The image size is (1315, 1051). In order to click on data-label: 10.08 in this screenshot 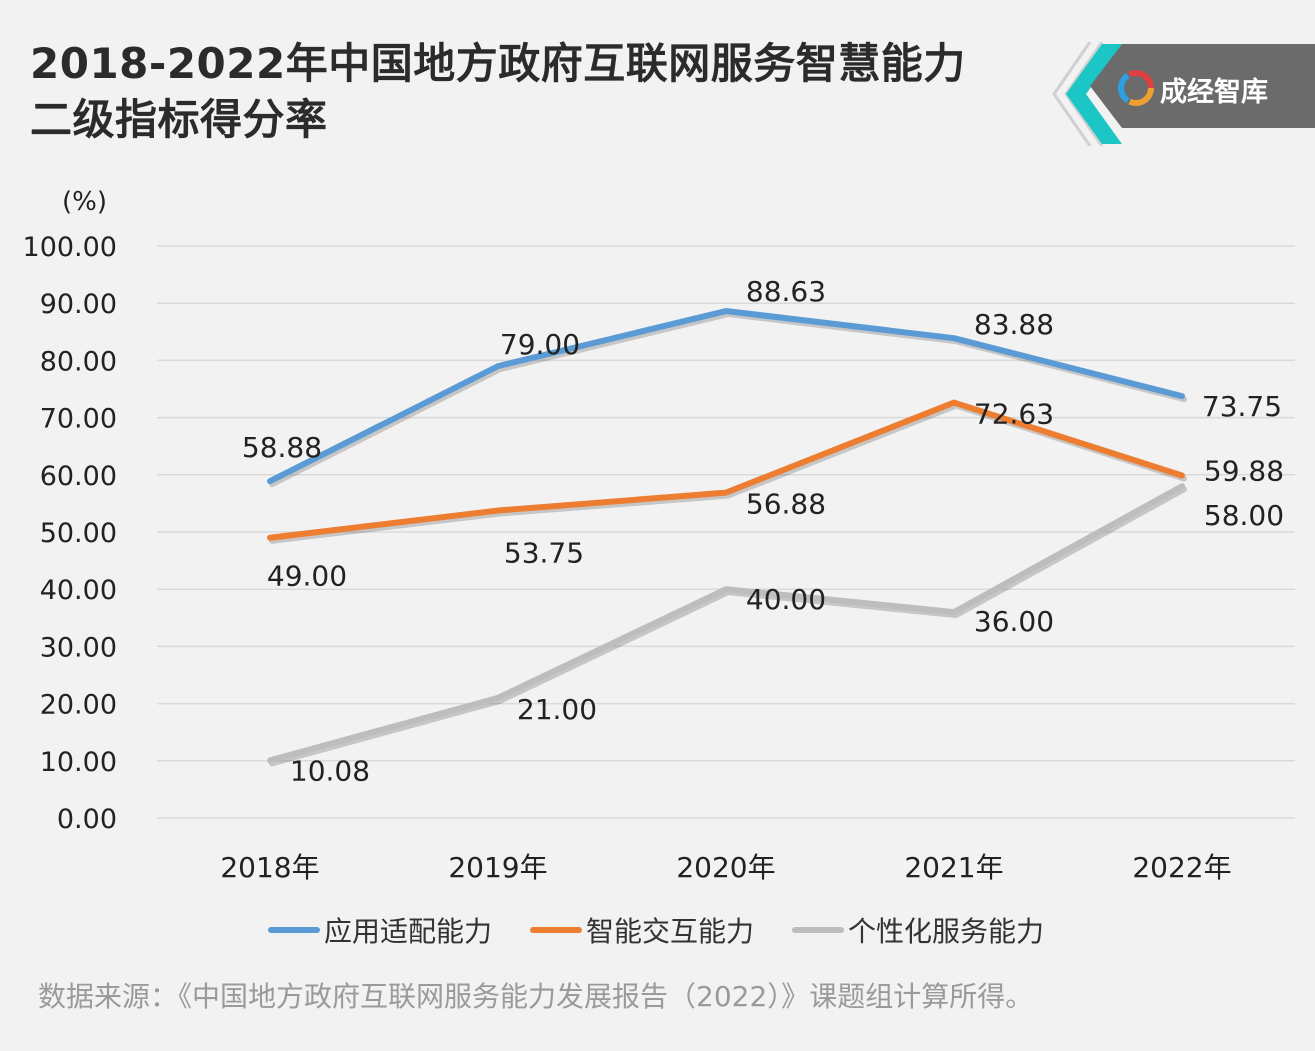, I will do `click(330, 770)`.